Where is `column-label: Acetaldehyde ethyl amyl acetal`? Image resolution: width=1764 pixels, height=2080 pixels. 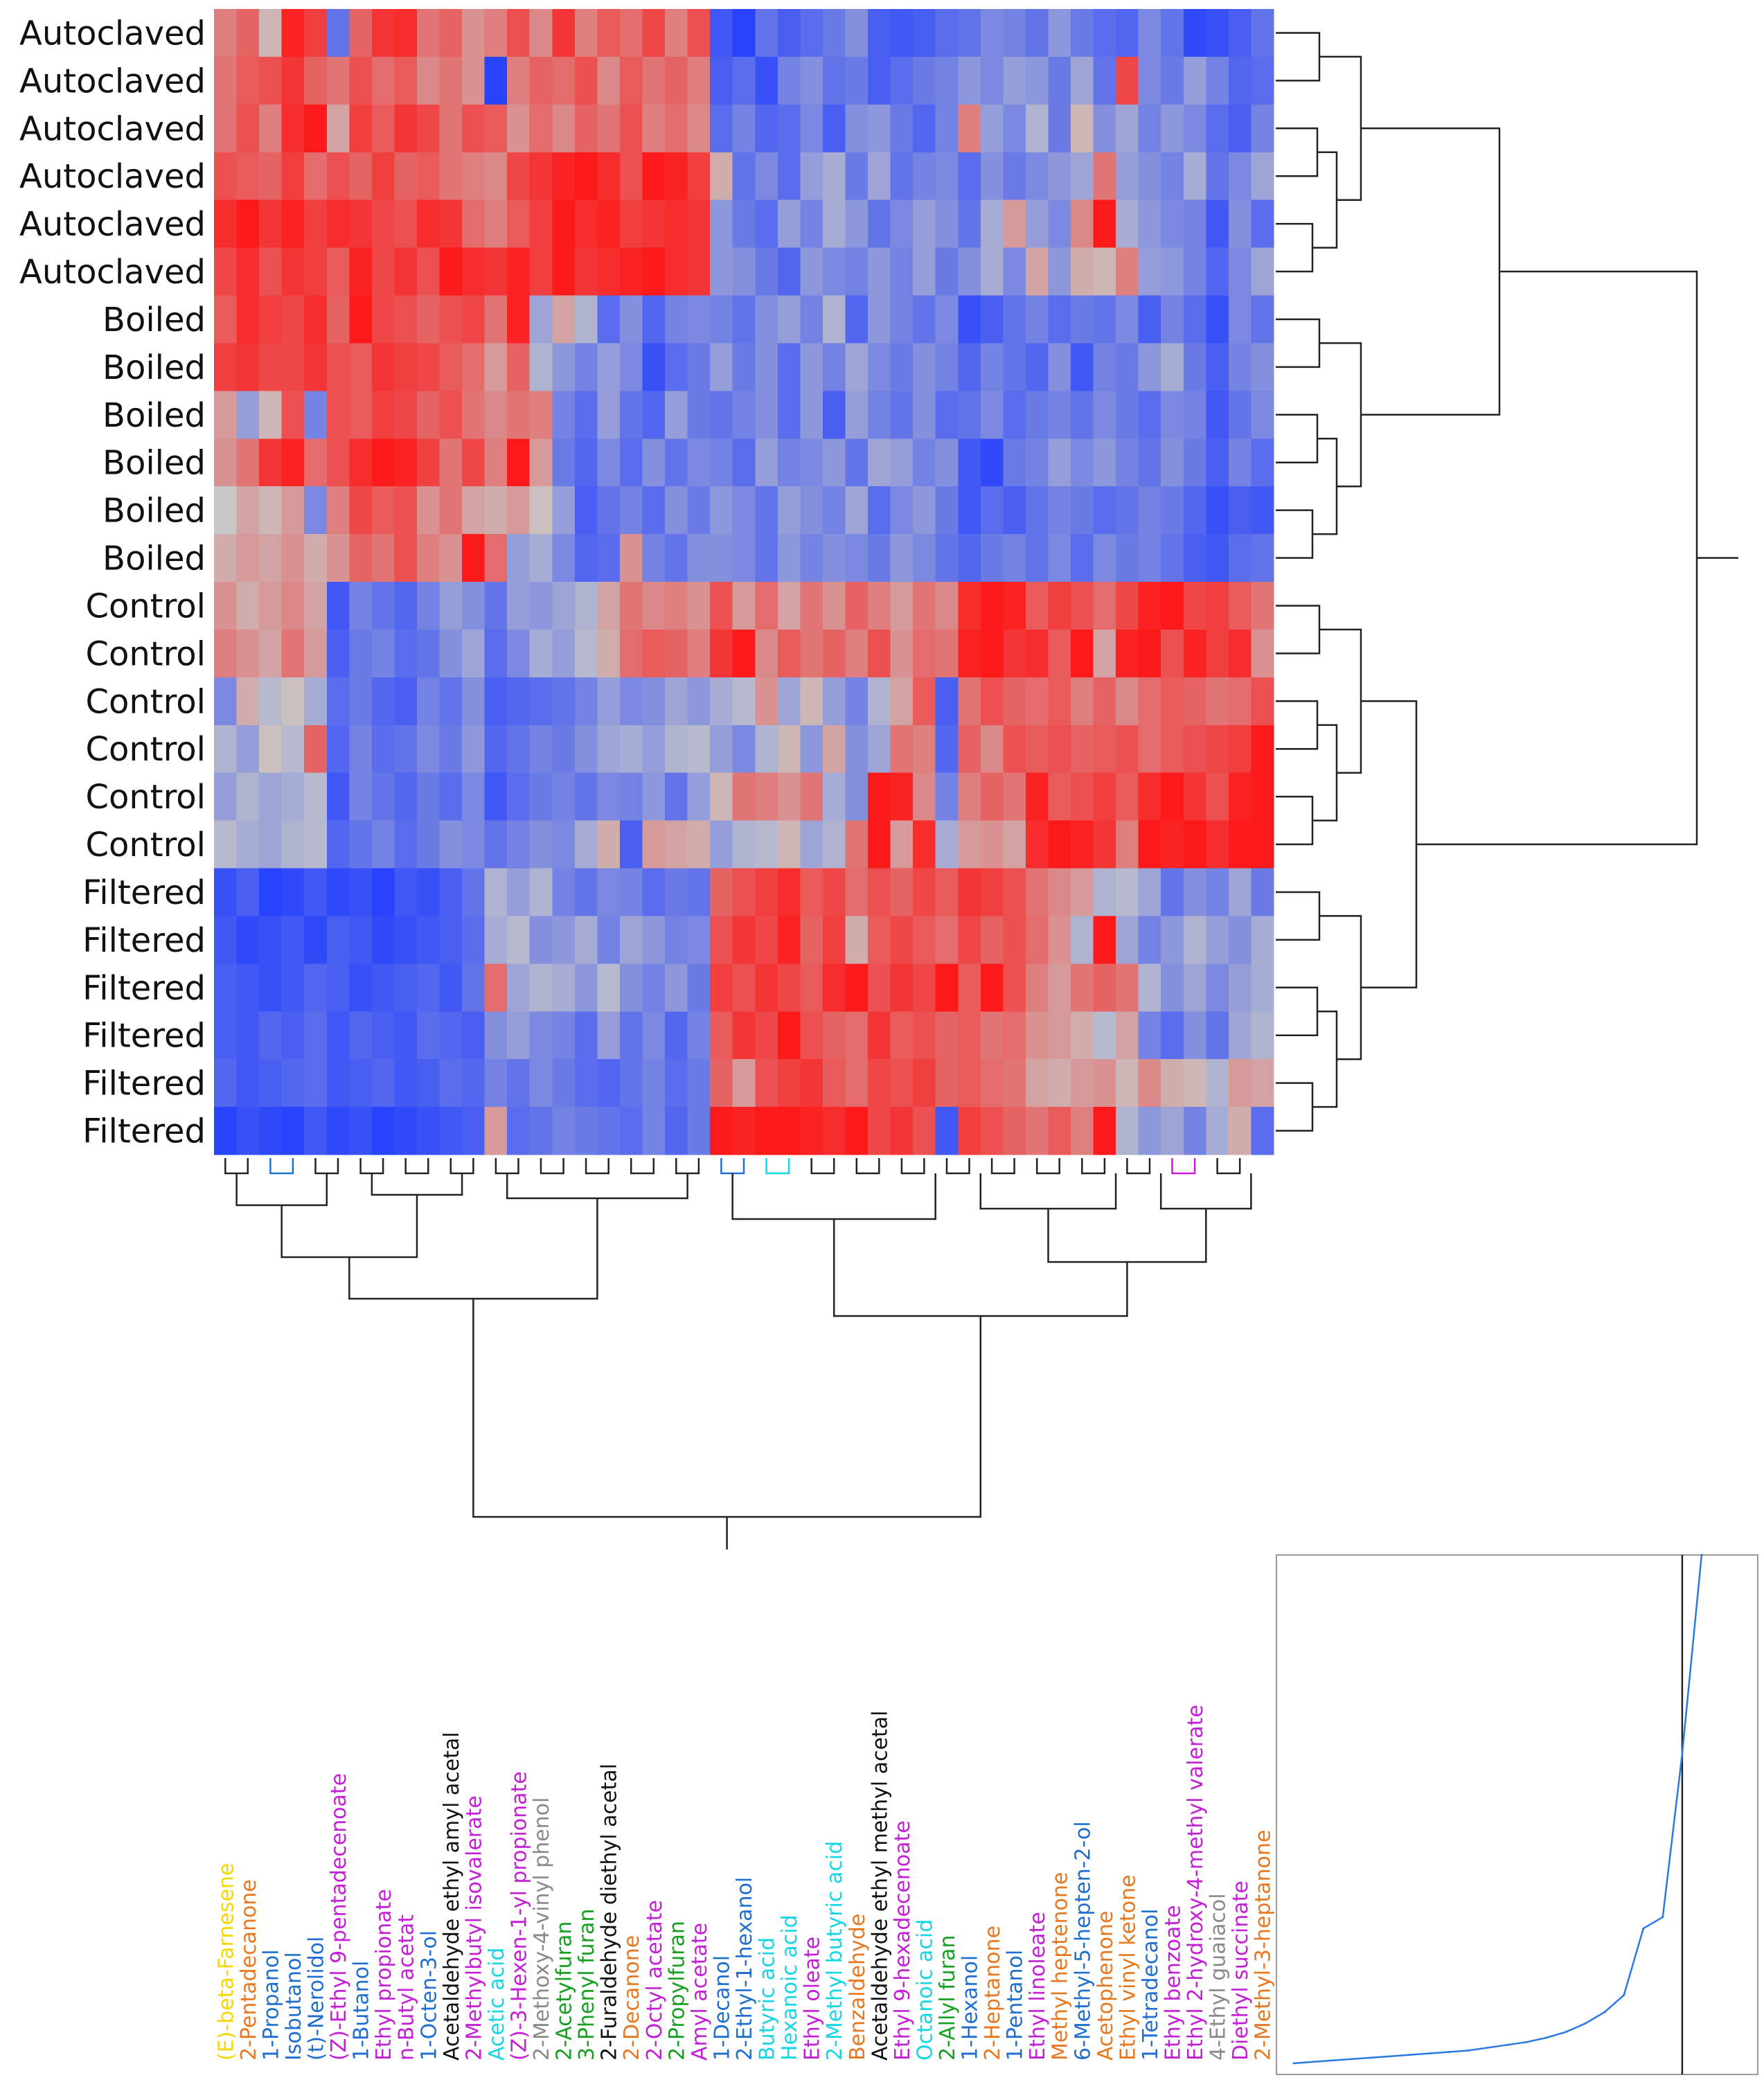 column-label: Acetaldehyde ethyl amyl acetal is located at coordinates (452, 1896).